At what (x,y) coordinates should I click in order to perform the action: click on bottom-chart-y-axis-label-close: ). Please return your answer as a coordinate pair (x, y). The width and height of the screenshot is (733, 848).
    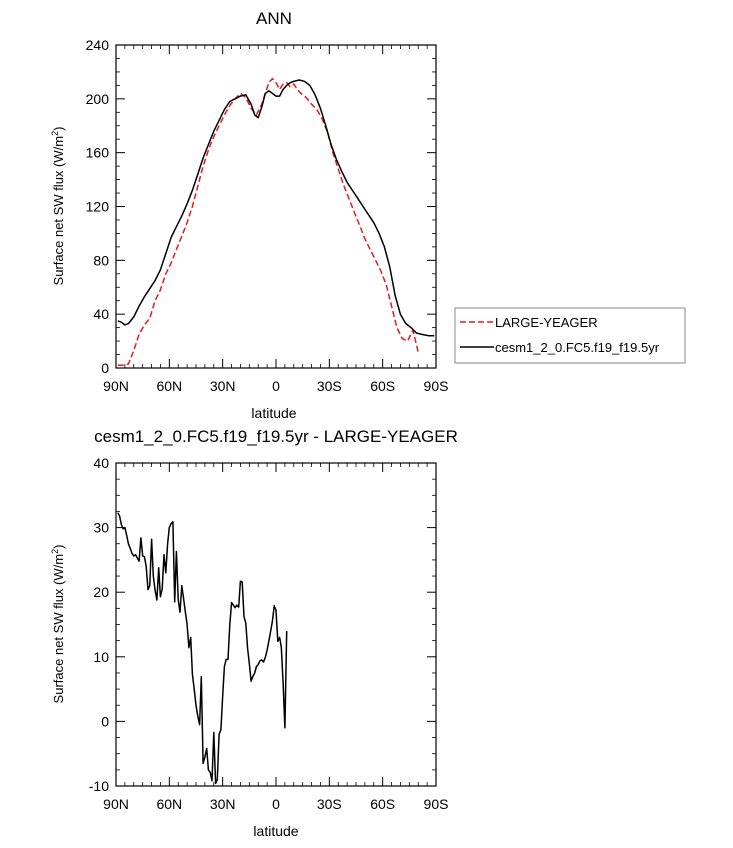
    Looking at the image, I should click on (58, 547).